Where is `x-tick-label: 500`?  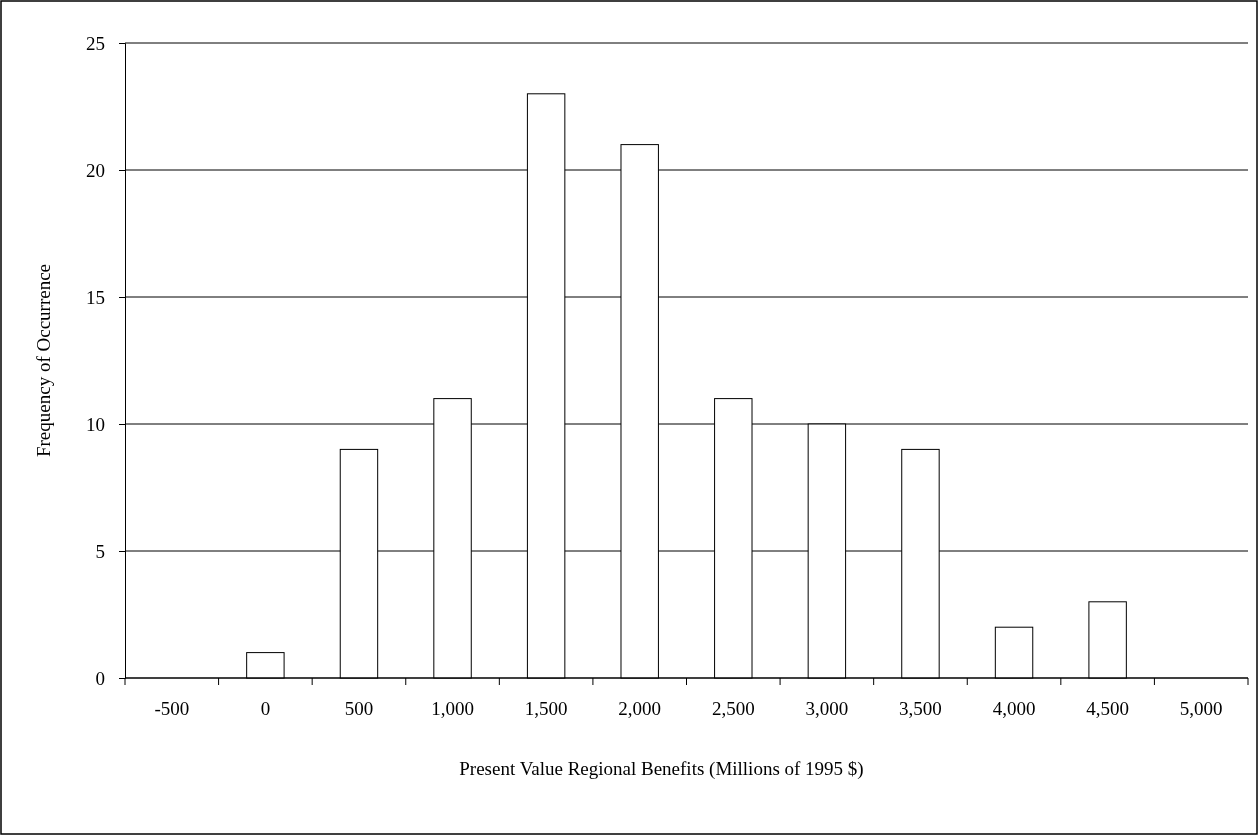 x-tick-label: 500 is located at coordinates (359, 708).